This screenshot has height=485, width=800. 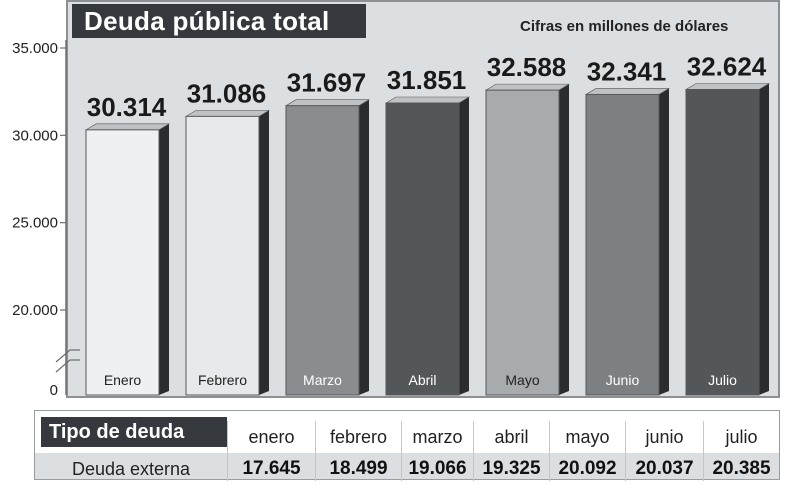 I want to click on bar-value-label: 32.588, so click(x=527, y=67).